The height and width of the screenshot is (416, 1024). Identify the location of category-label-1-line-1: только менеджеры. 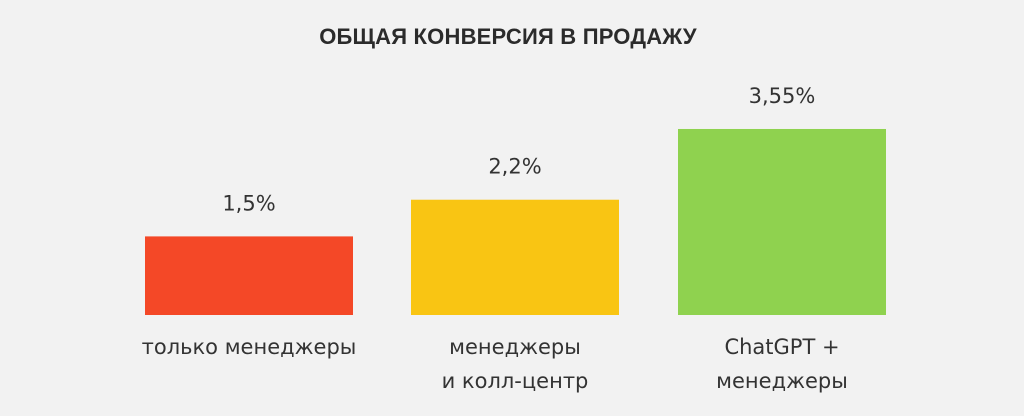
(249, 347).